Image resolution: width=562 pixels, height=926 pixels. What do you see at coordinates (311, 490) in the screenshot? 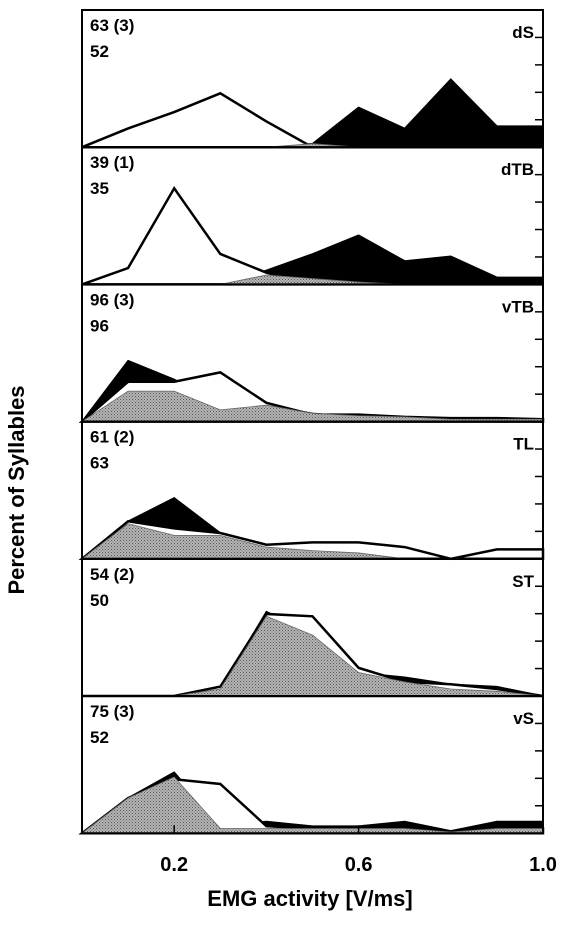
I see `panel-TL: 61 (2) 63 TL` at bounding box center [311, 490].